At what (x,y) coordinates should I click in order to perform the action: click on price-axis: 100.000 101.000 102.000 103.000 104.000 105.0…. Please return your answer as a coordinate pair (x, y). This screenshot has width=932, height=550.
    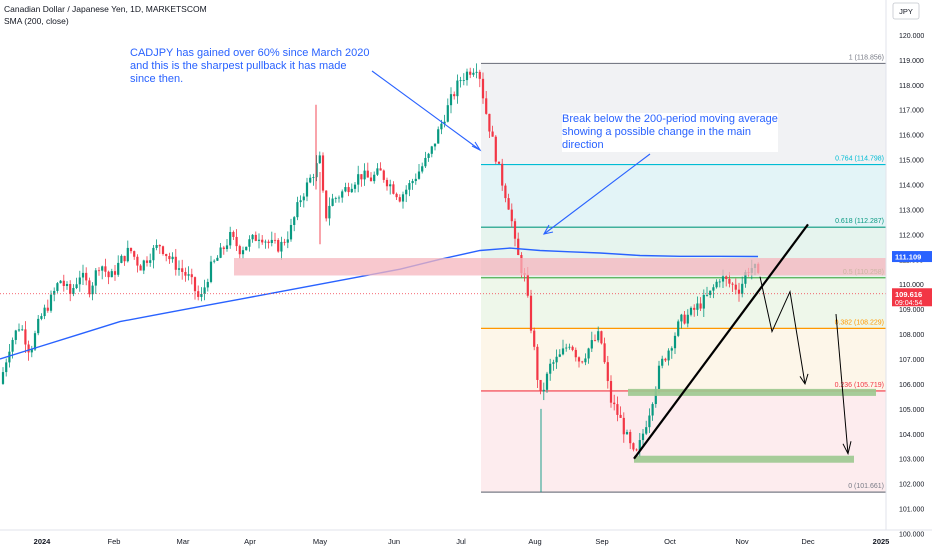
    Looking at the image, I should click on (908, 275).